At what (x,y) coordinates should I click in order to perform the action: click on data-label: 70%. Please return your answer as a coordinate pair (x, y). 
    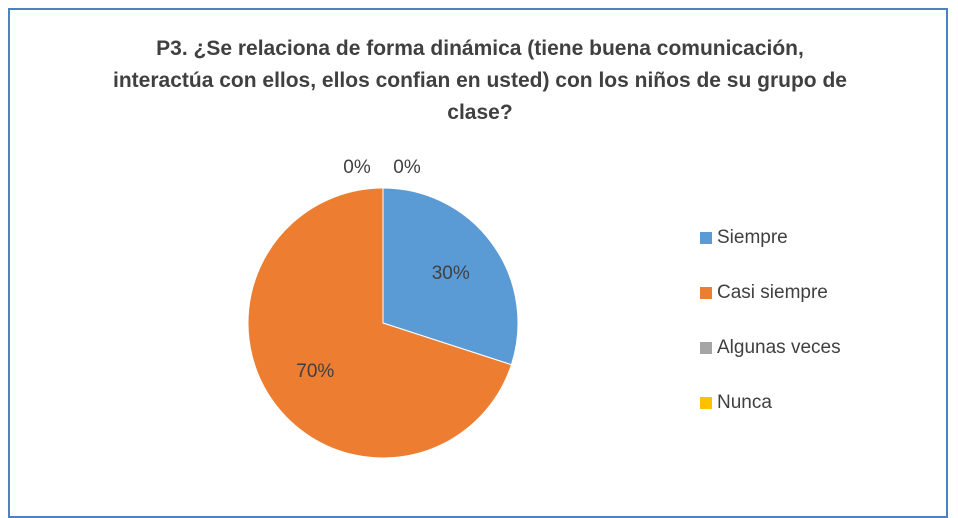
    Looking at the image, I should click on (315, 371).